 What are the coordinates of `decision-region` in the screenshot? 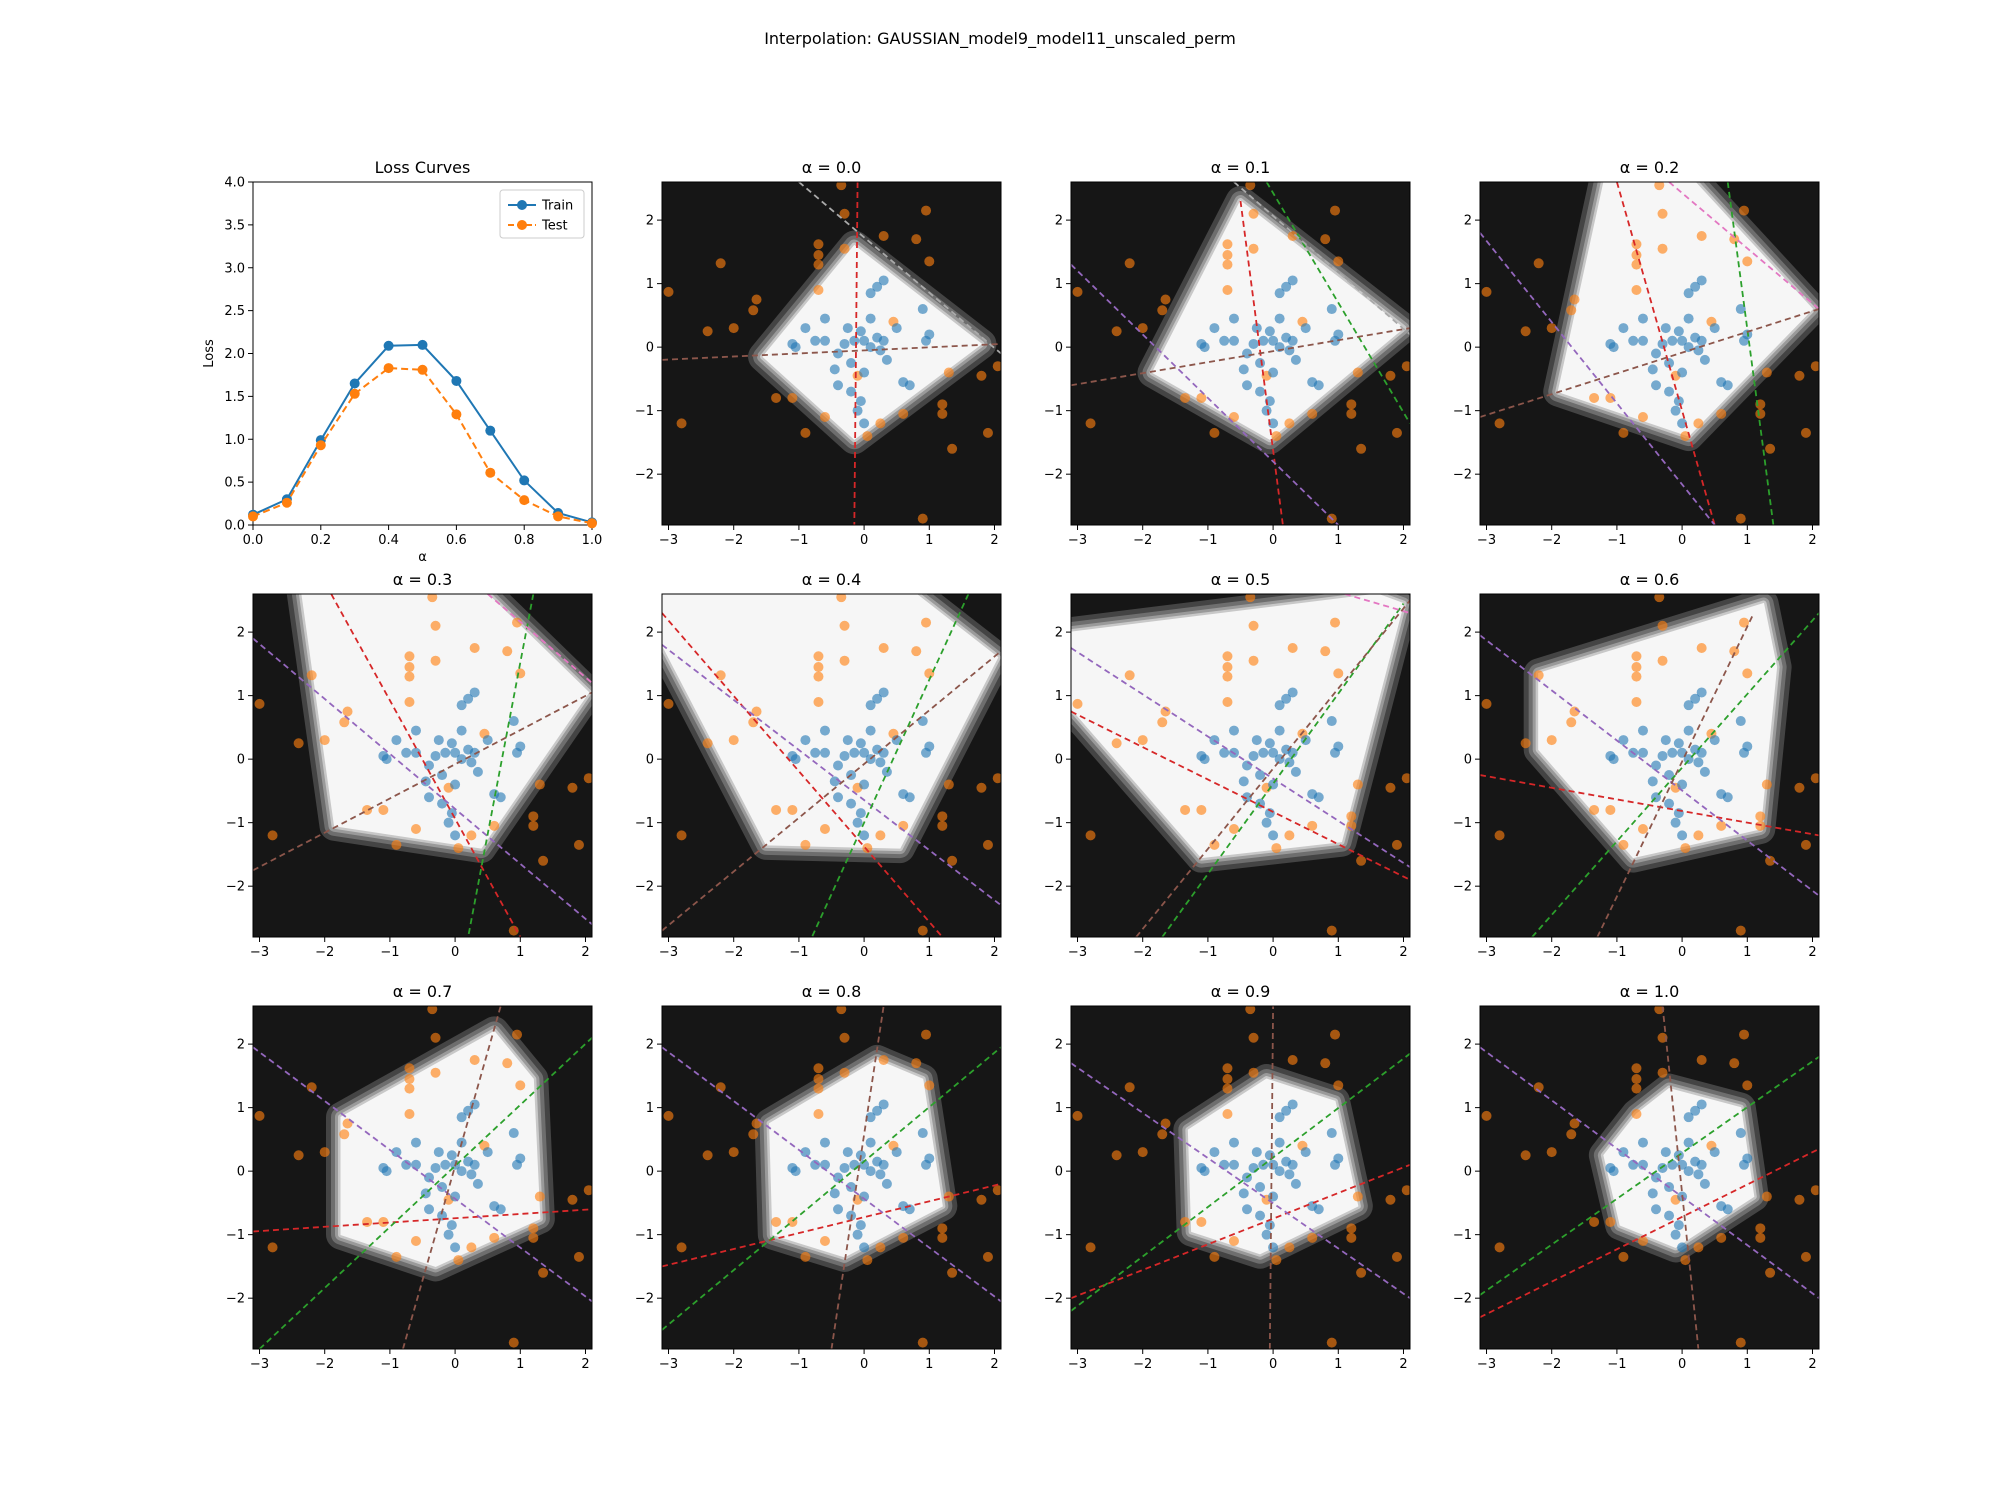 It's located at (830, 721).